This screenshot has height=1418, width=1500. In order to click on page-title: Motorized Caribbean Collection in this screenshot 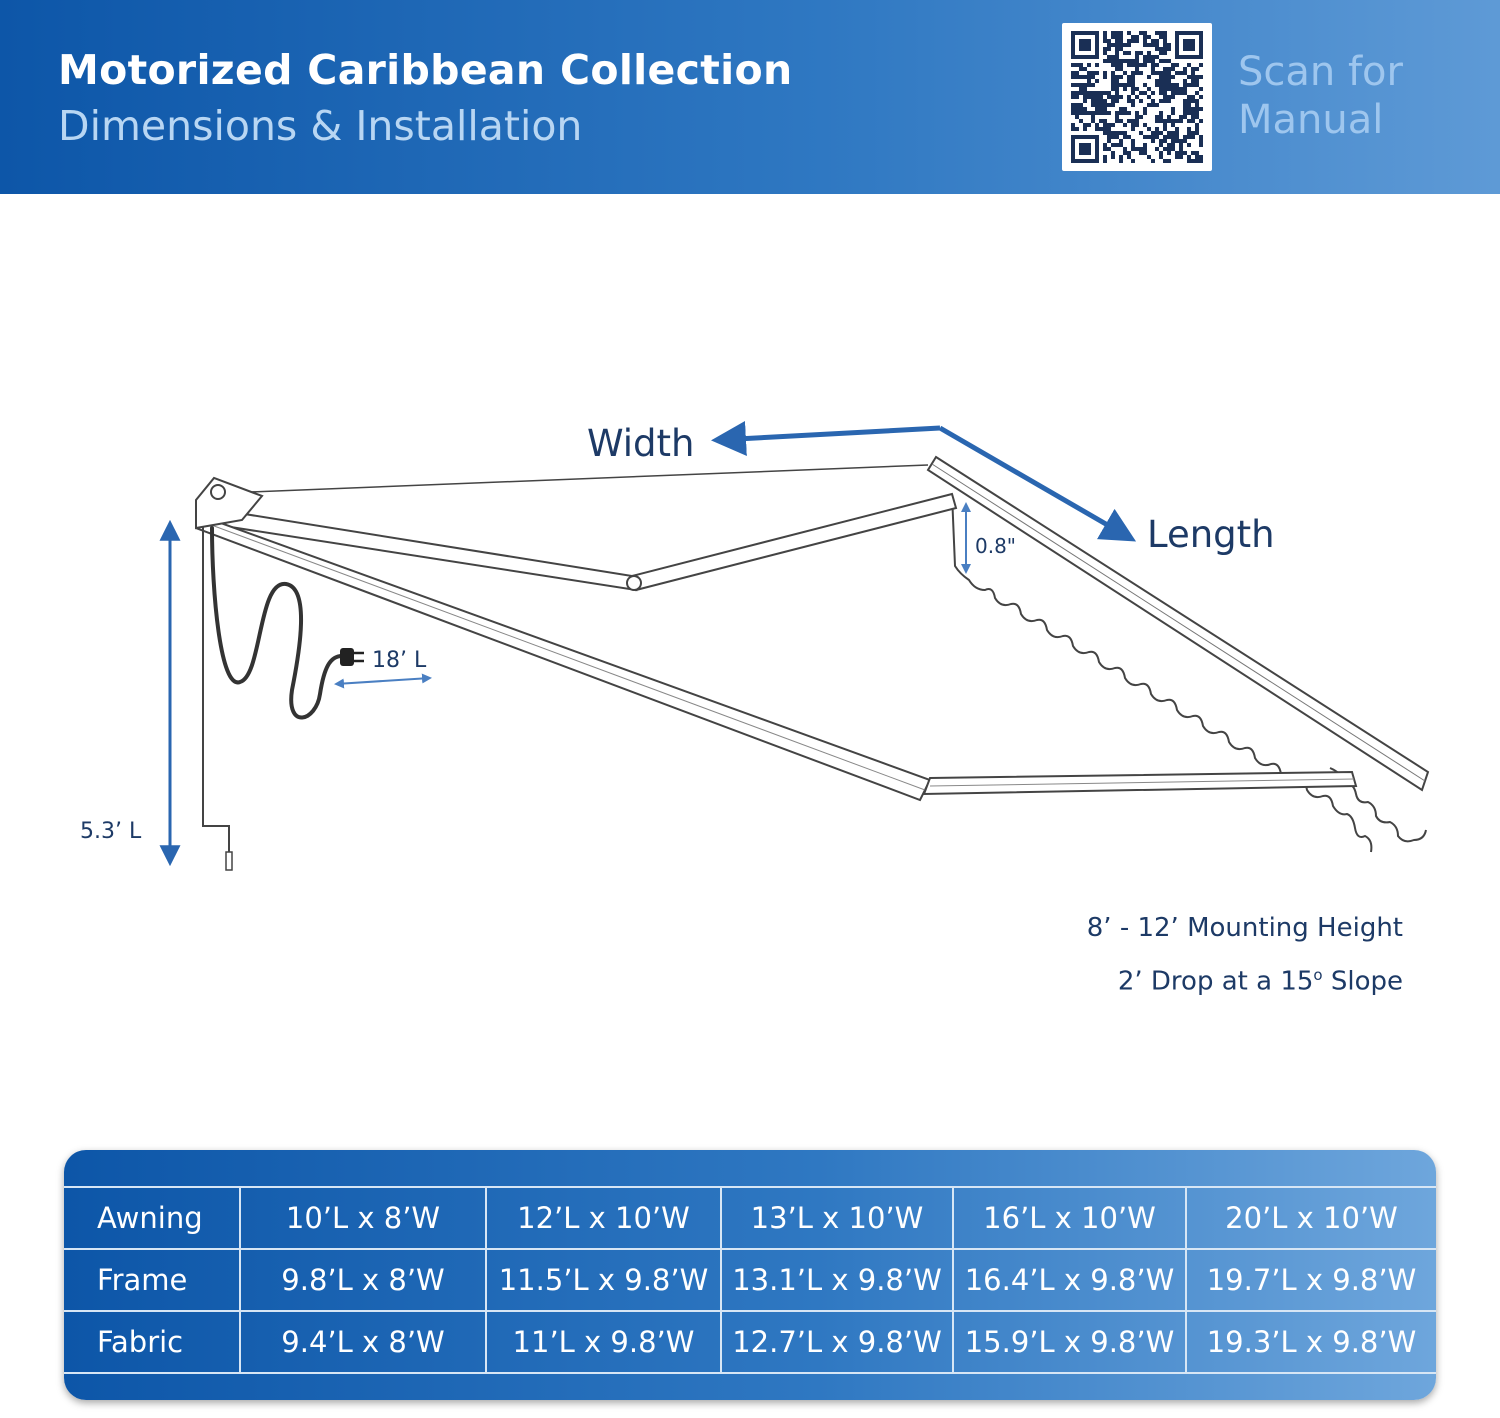, I will do `click(425, 70)`.